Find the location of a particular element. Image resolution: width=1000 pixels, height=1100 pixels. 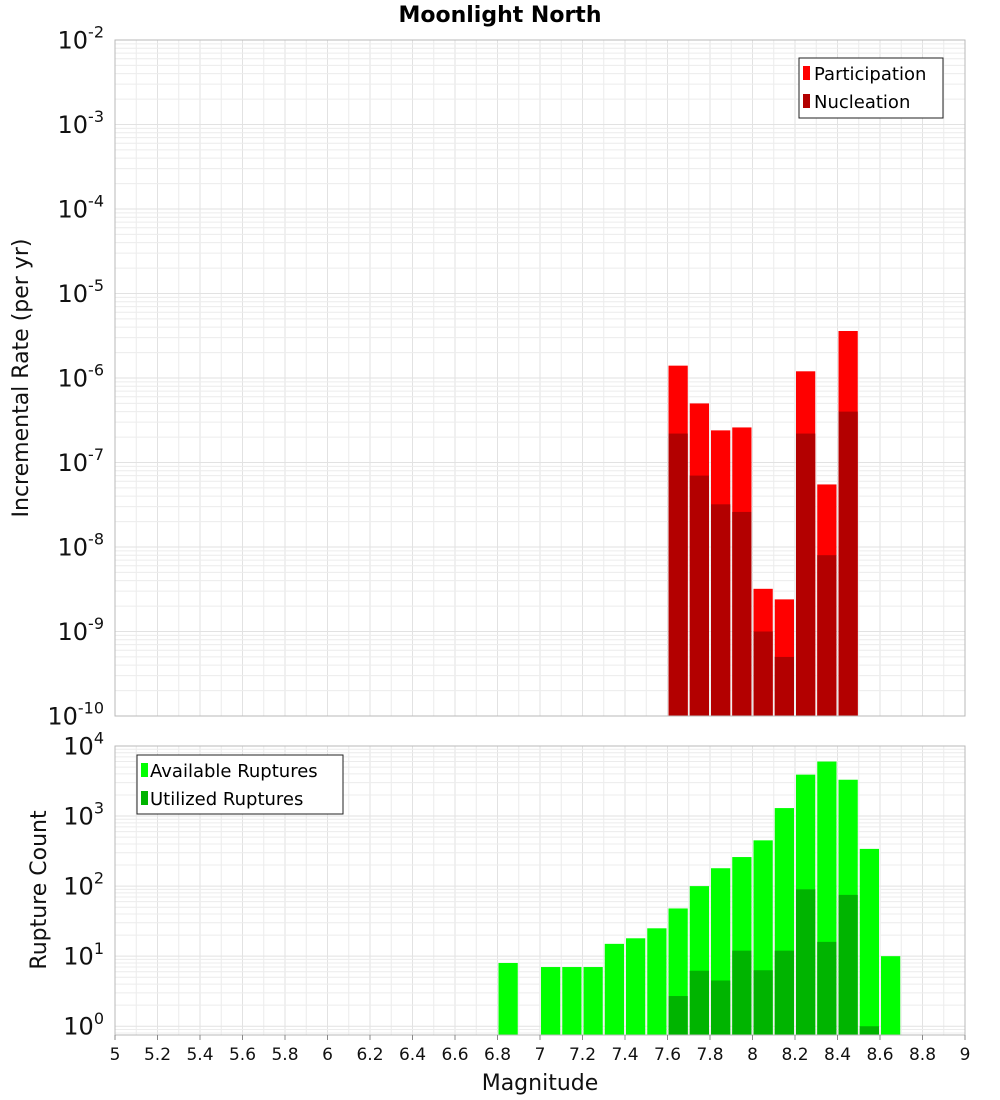

x-tick-label: 7.2 is located at coordinates (582, 1055).